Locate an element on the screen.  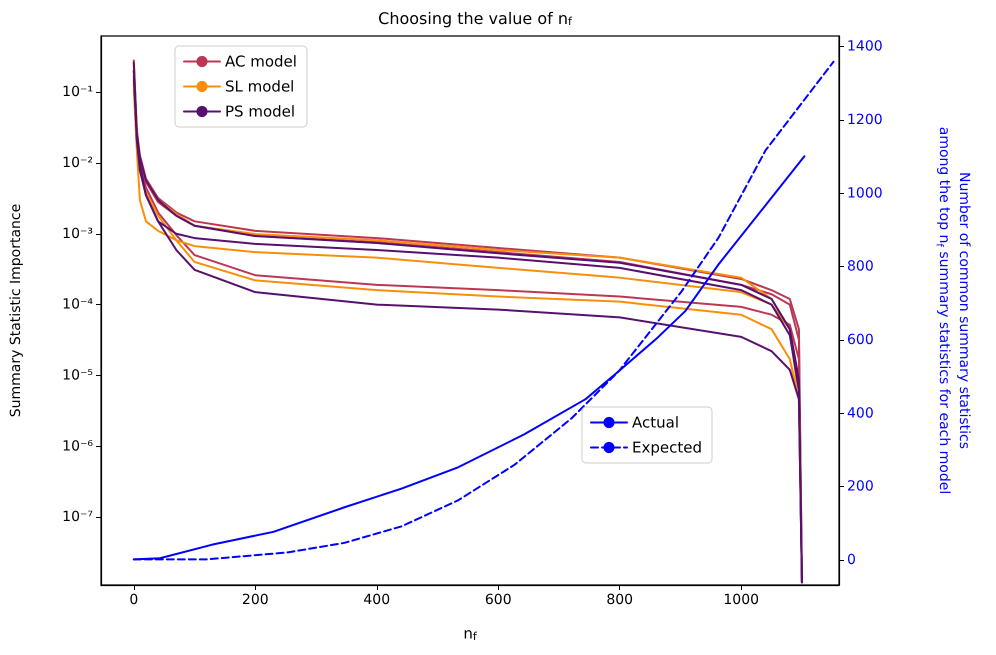
y-tick-label: 10⁻² is located at coordinates (77, 162).